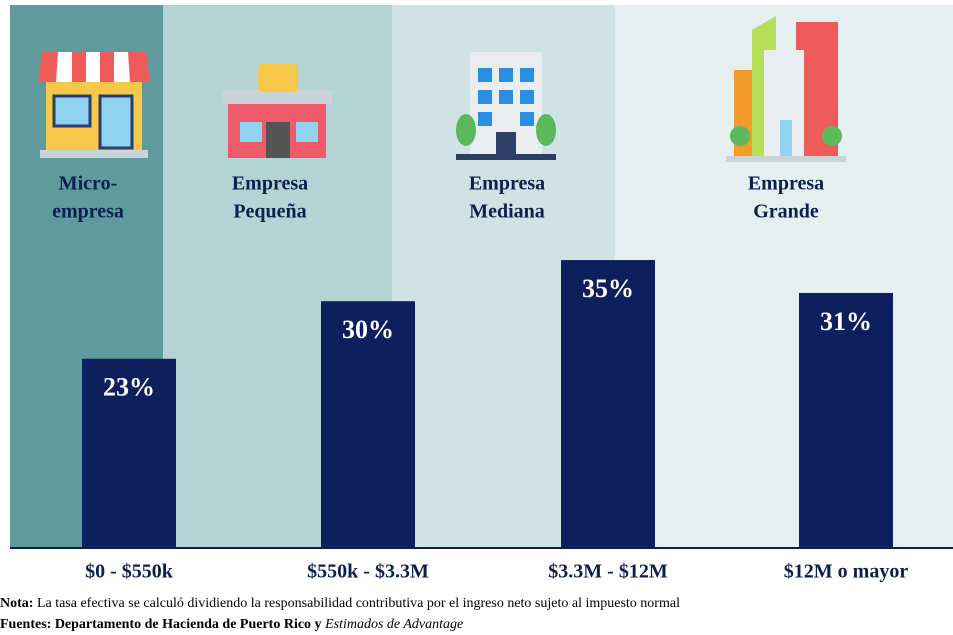  I want to click on value-label: 23%, so click(129, 387).